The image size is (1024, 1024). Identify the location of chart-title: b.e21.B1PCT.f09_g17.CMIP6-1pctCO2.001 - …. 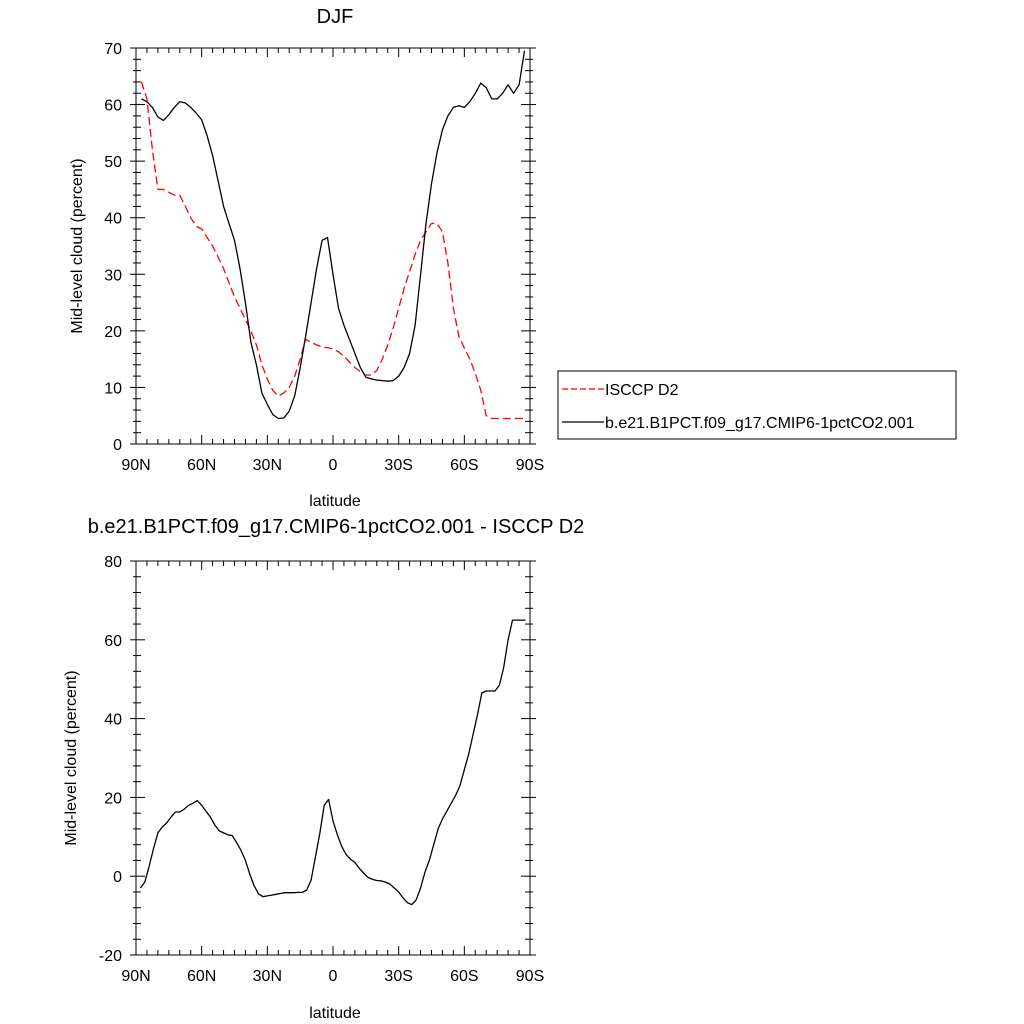
(336, 527).